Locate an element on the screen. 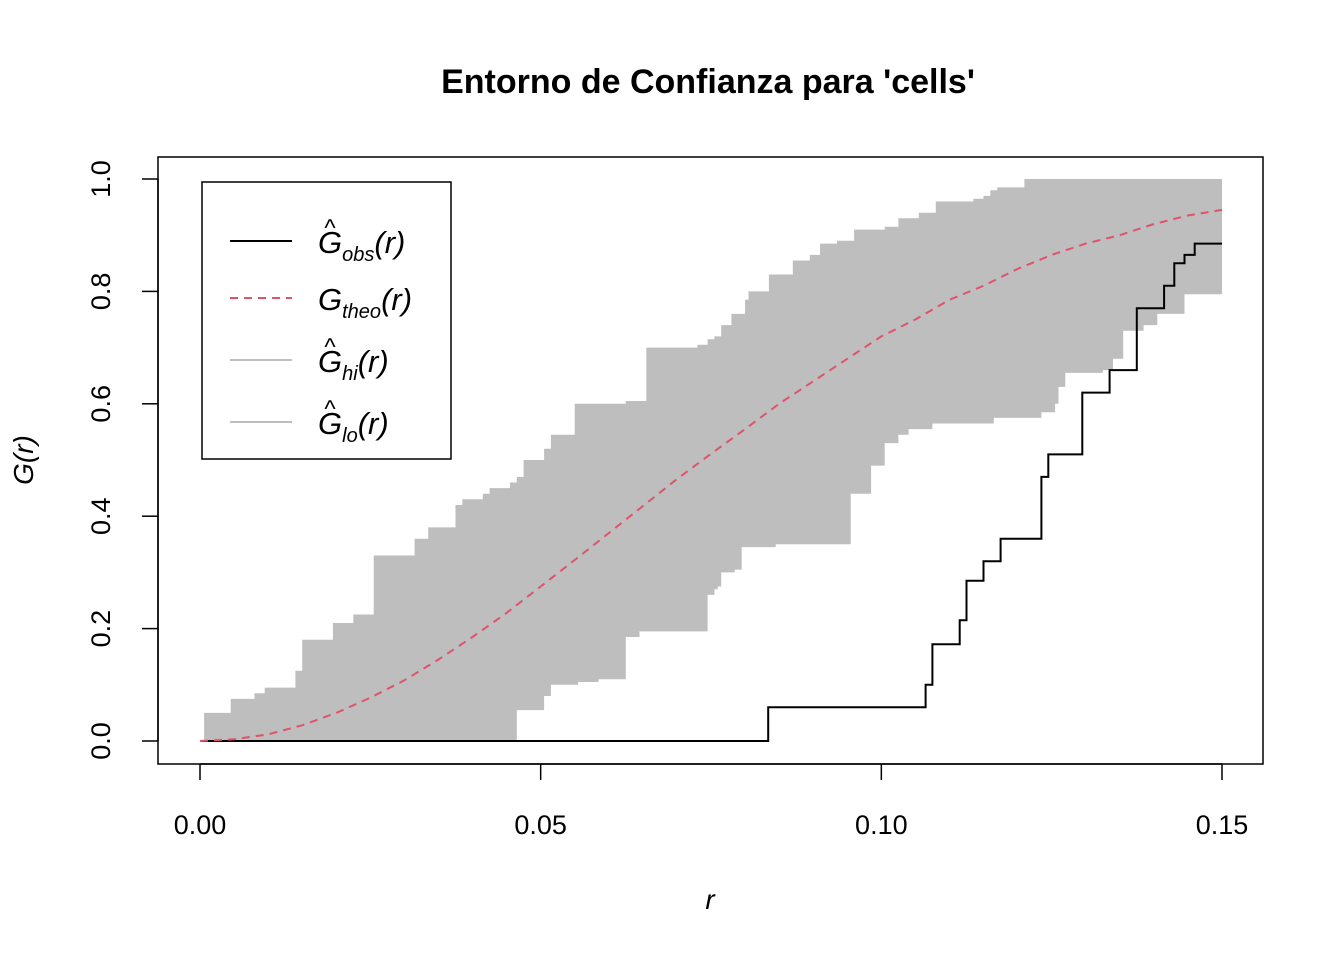 This screenshot has height=960, width=1344. y-tick-label: 0.6 is located at coordinates (101, 404).